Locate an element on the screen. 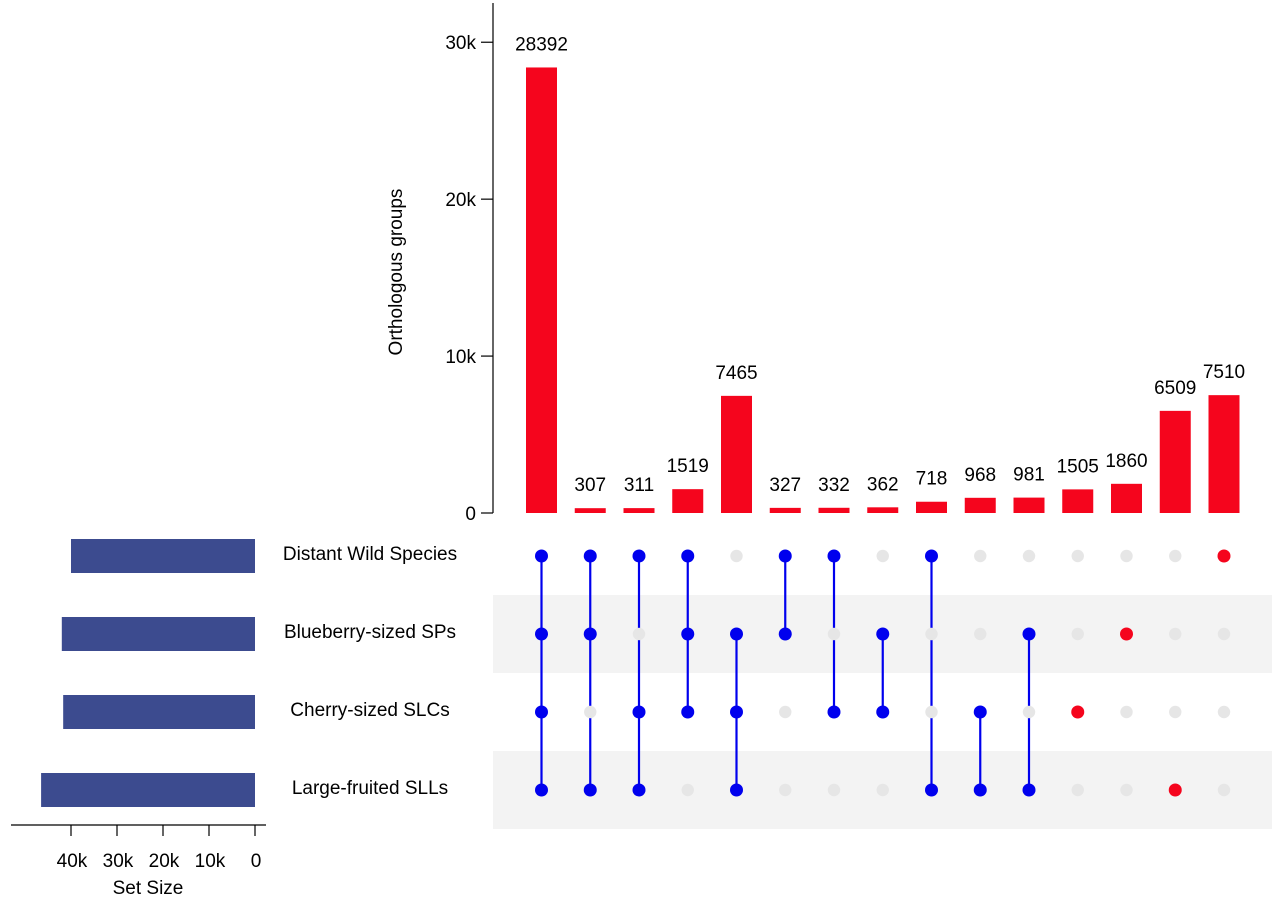  set-label: Distant Wild Species is located at coordinates (370, 554).